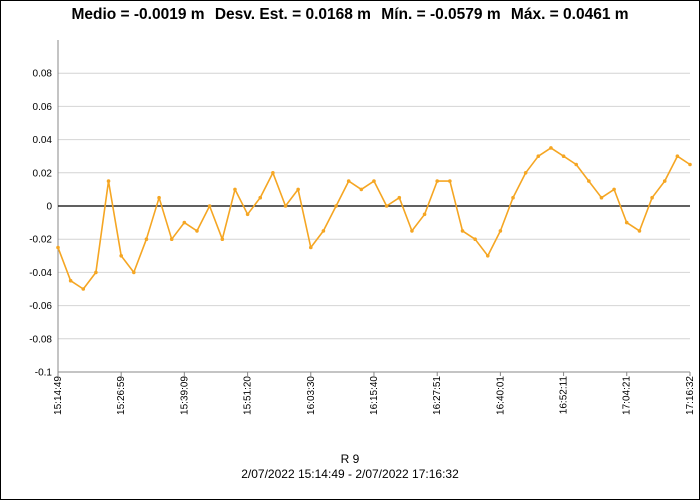  I want to click on y-tick-label: -0.04, so click(40, 273).